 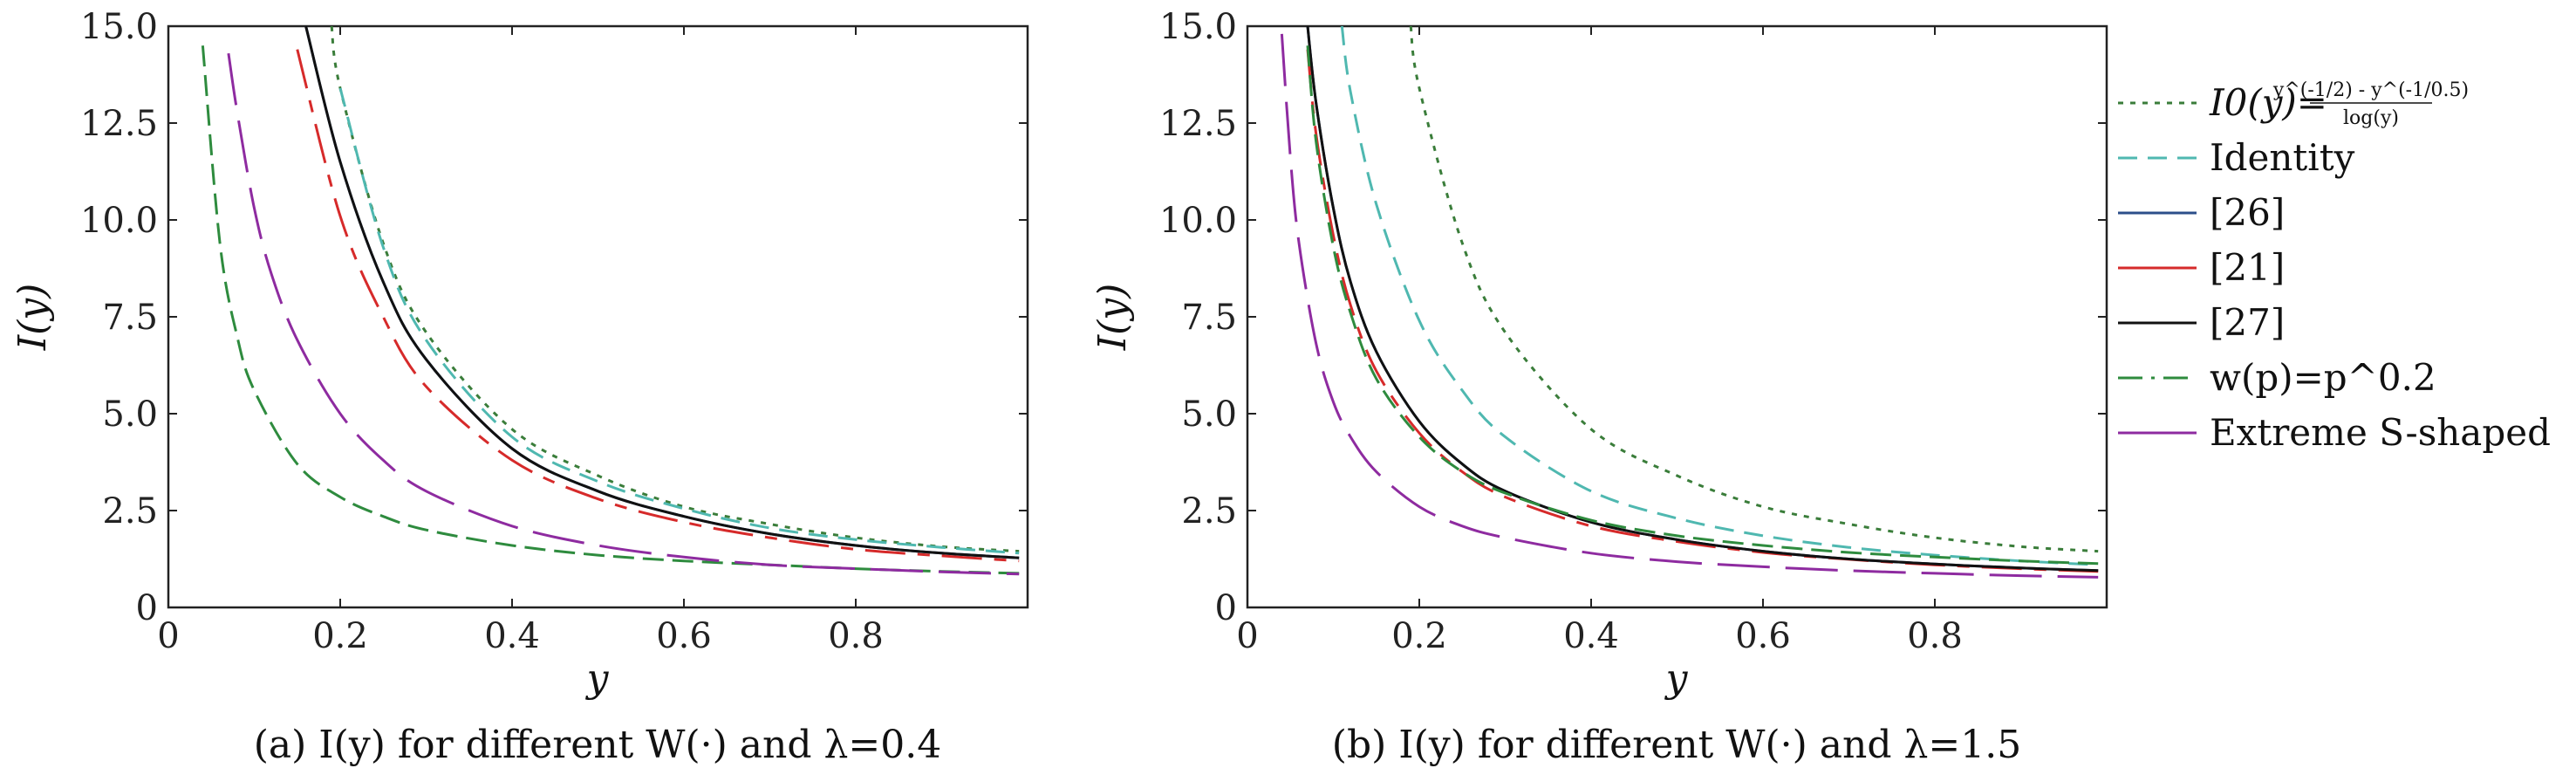 I want to click on x-axis-label-b: y, so click(x=1676, y=678).